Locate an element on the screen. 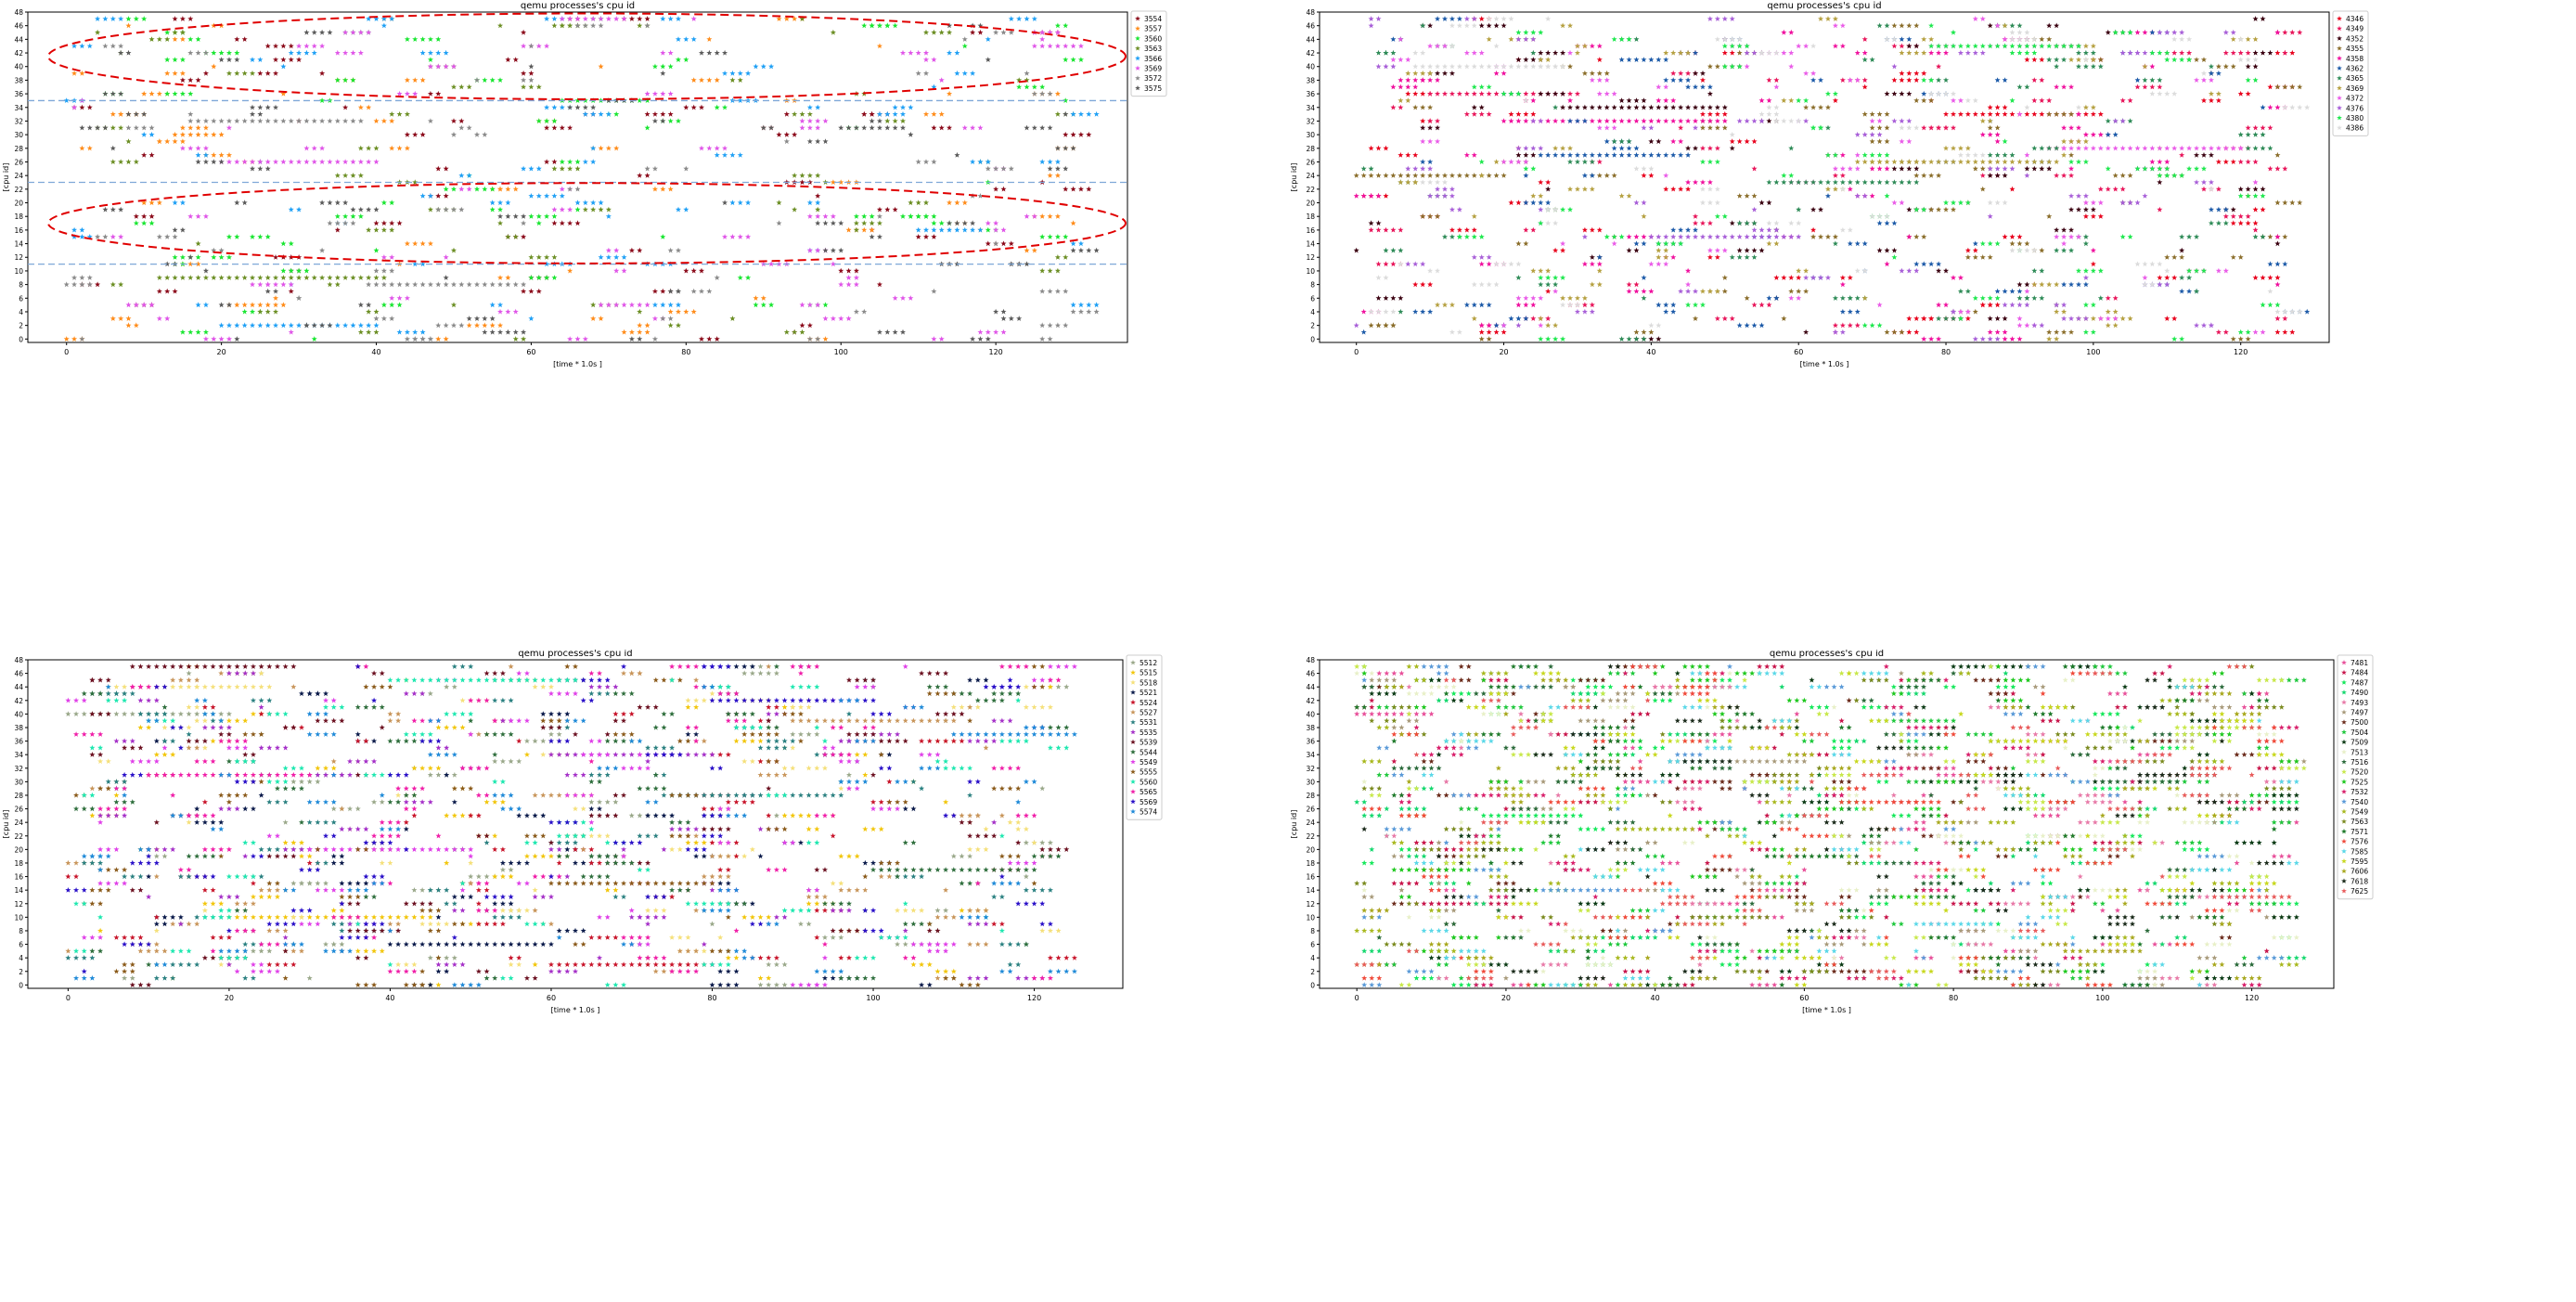  legend-label: 3569 is located at coordinates (1153, 69).